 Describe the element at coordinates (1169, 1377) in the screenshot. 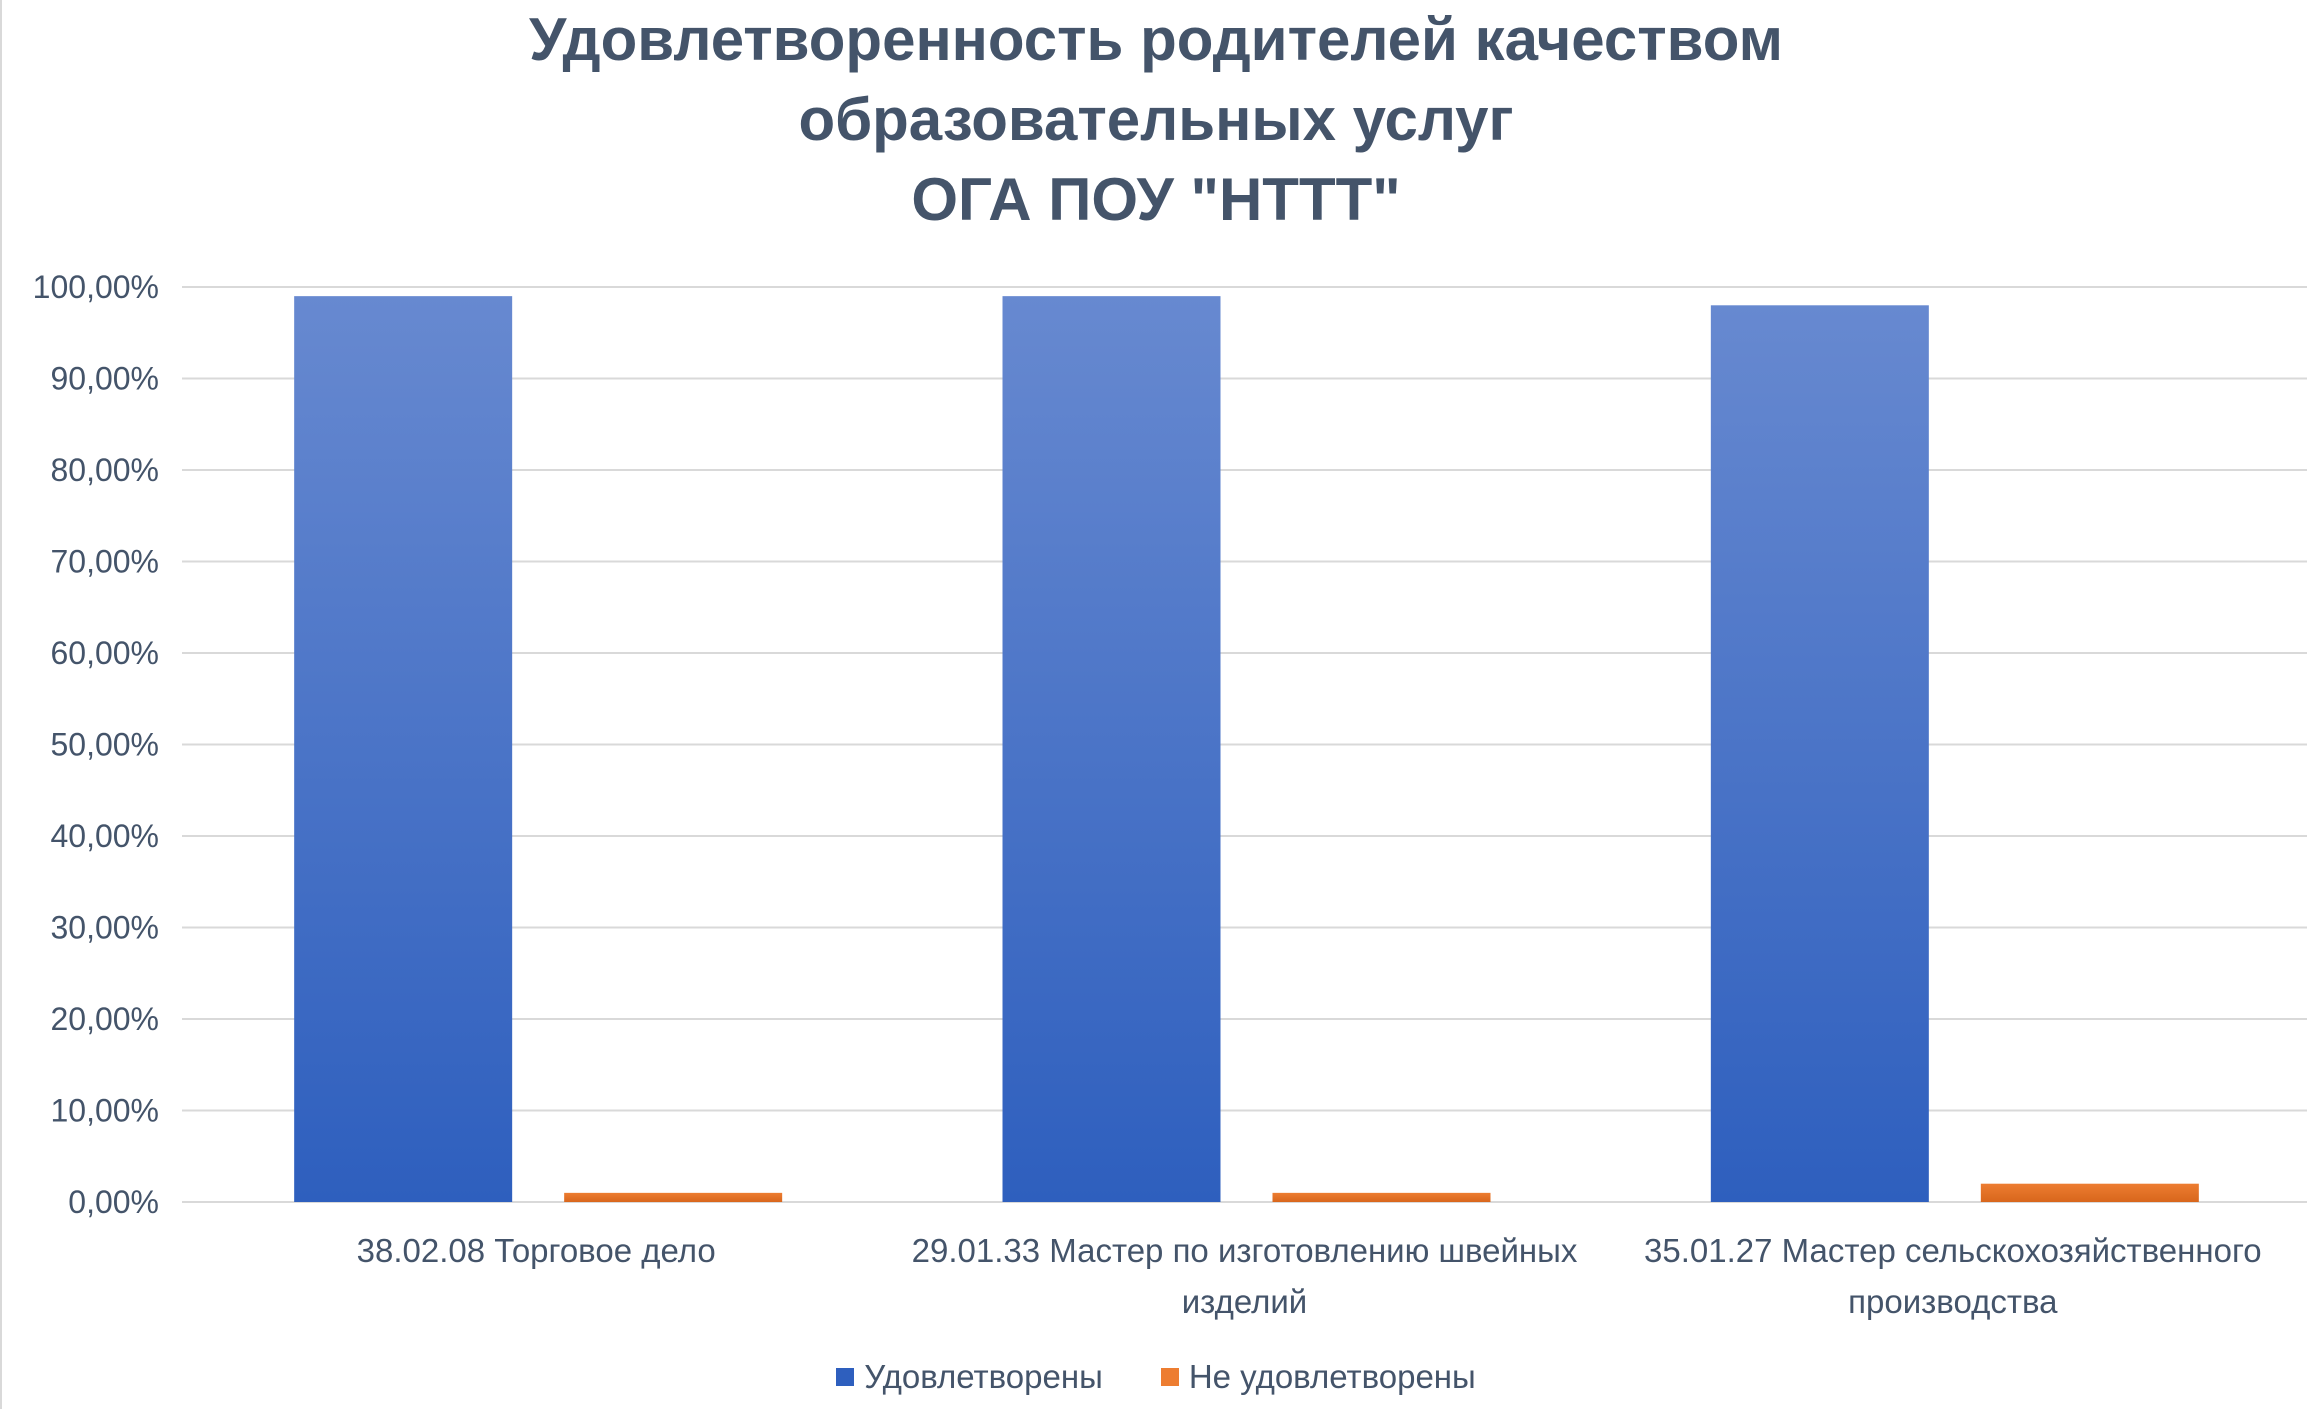

I see `legend-swatch-not-satisfied` at that location.